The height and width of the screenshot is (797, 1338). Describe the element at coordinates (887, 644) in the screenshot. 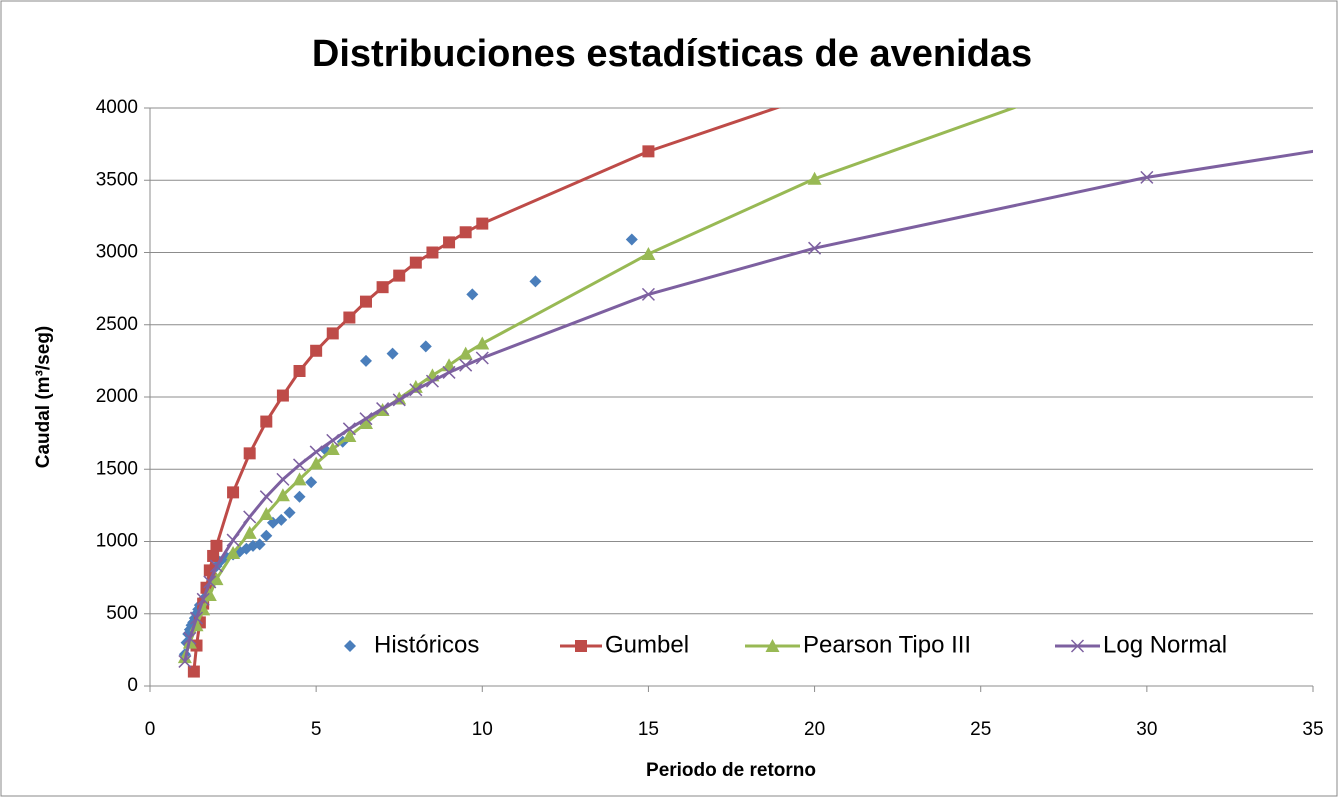

I see `legend-label: Pearson Tipo III` at that location.